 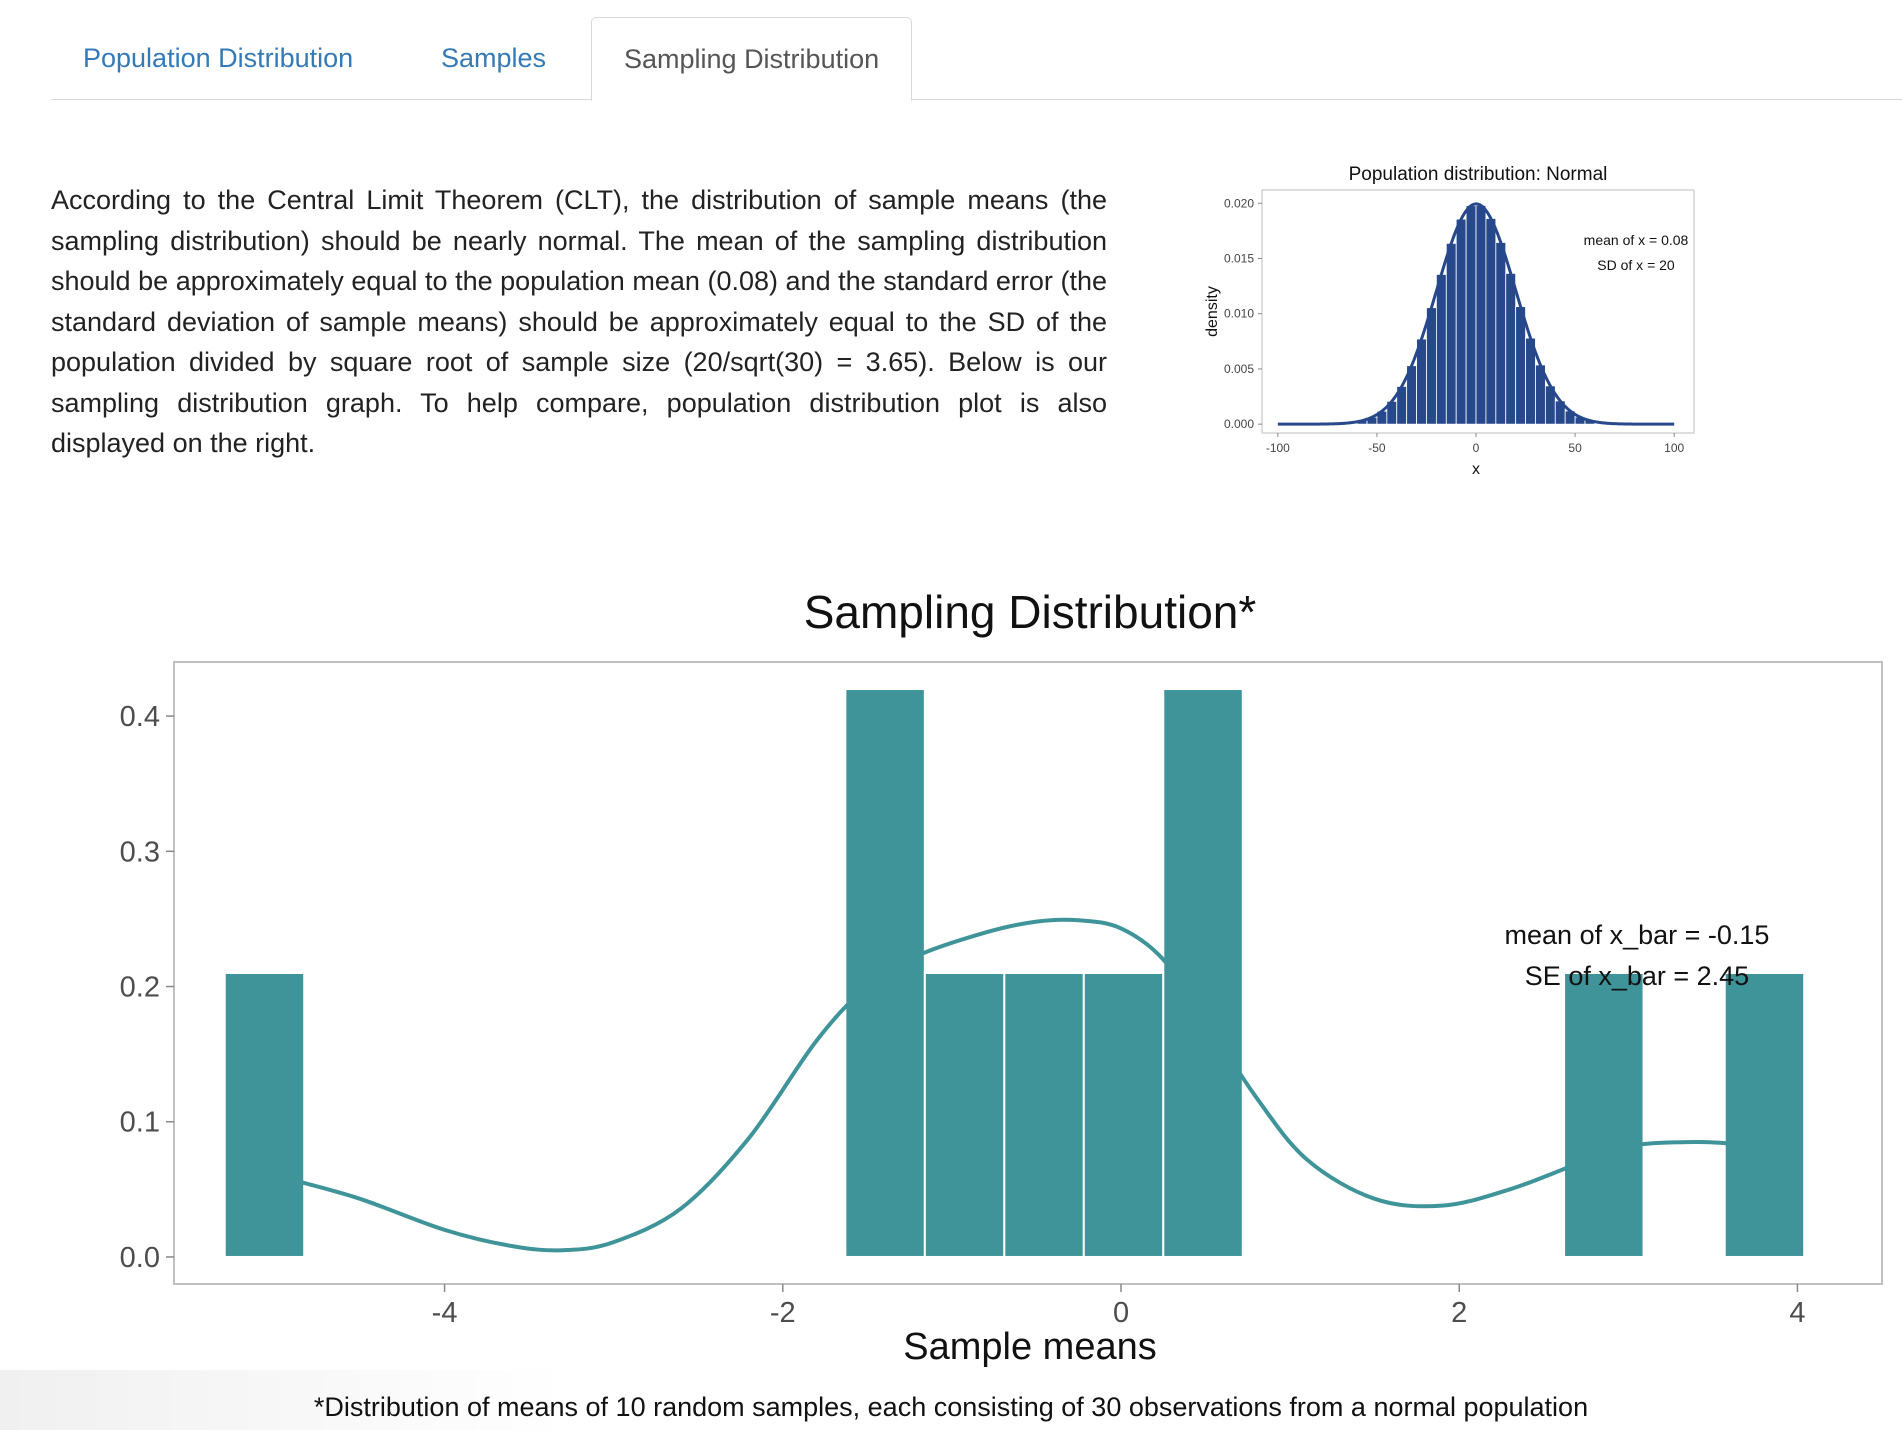 I want to click on population-y-axis-label: density, so click(x=1212, y=311).